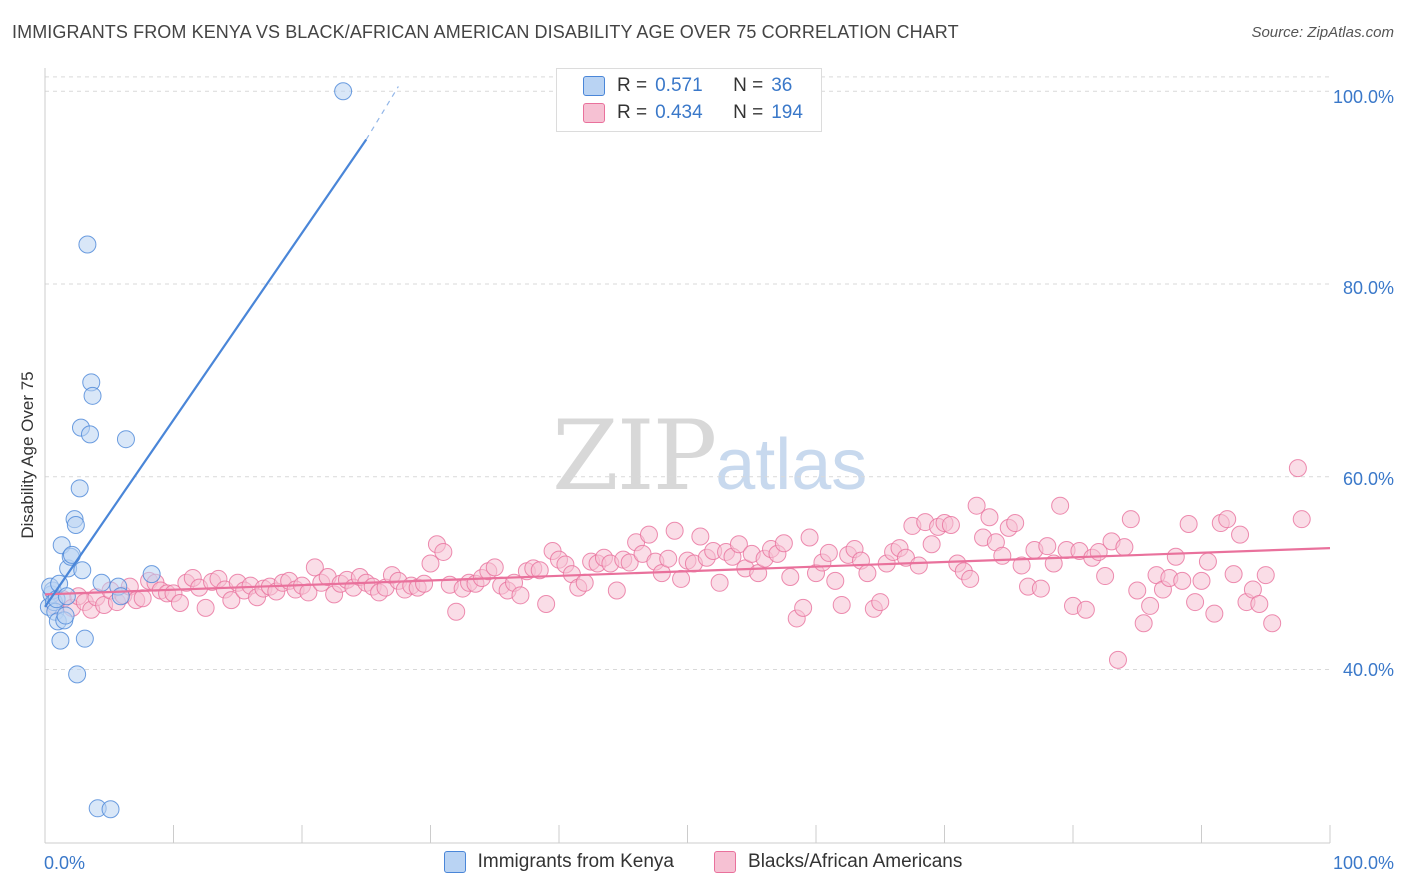 The height and width of the screenshot is (892, 1406). I want to click on x-tick-label: 0.0%, so click(65, 863).